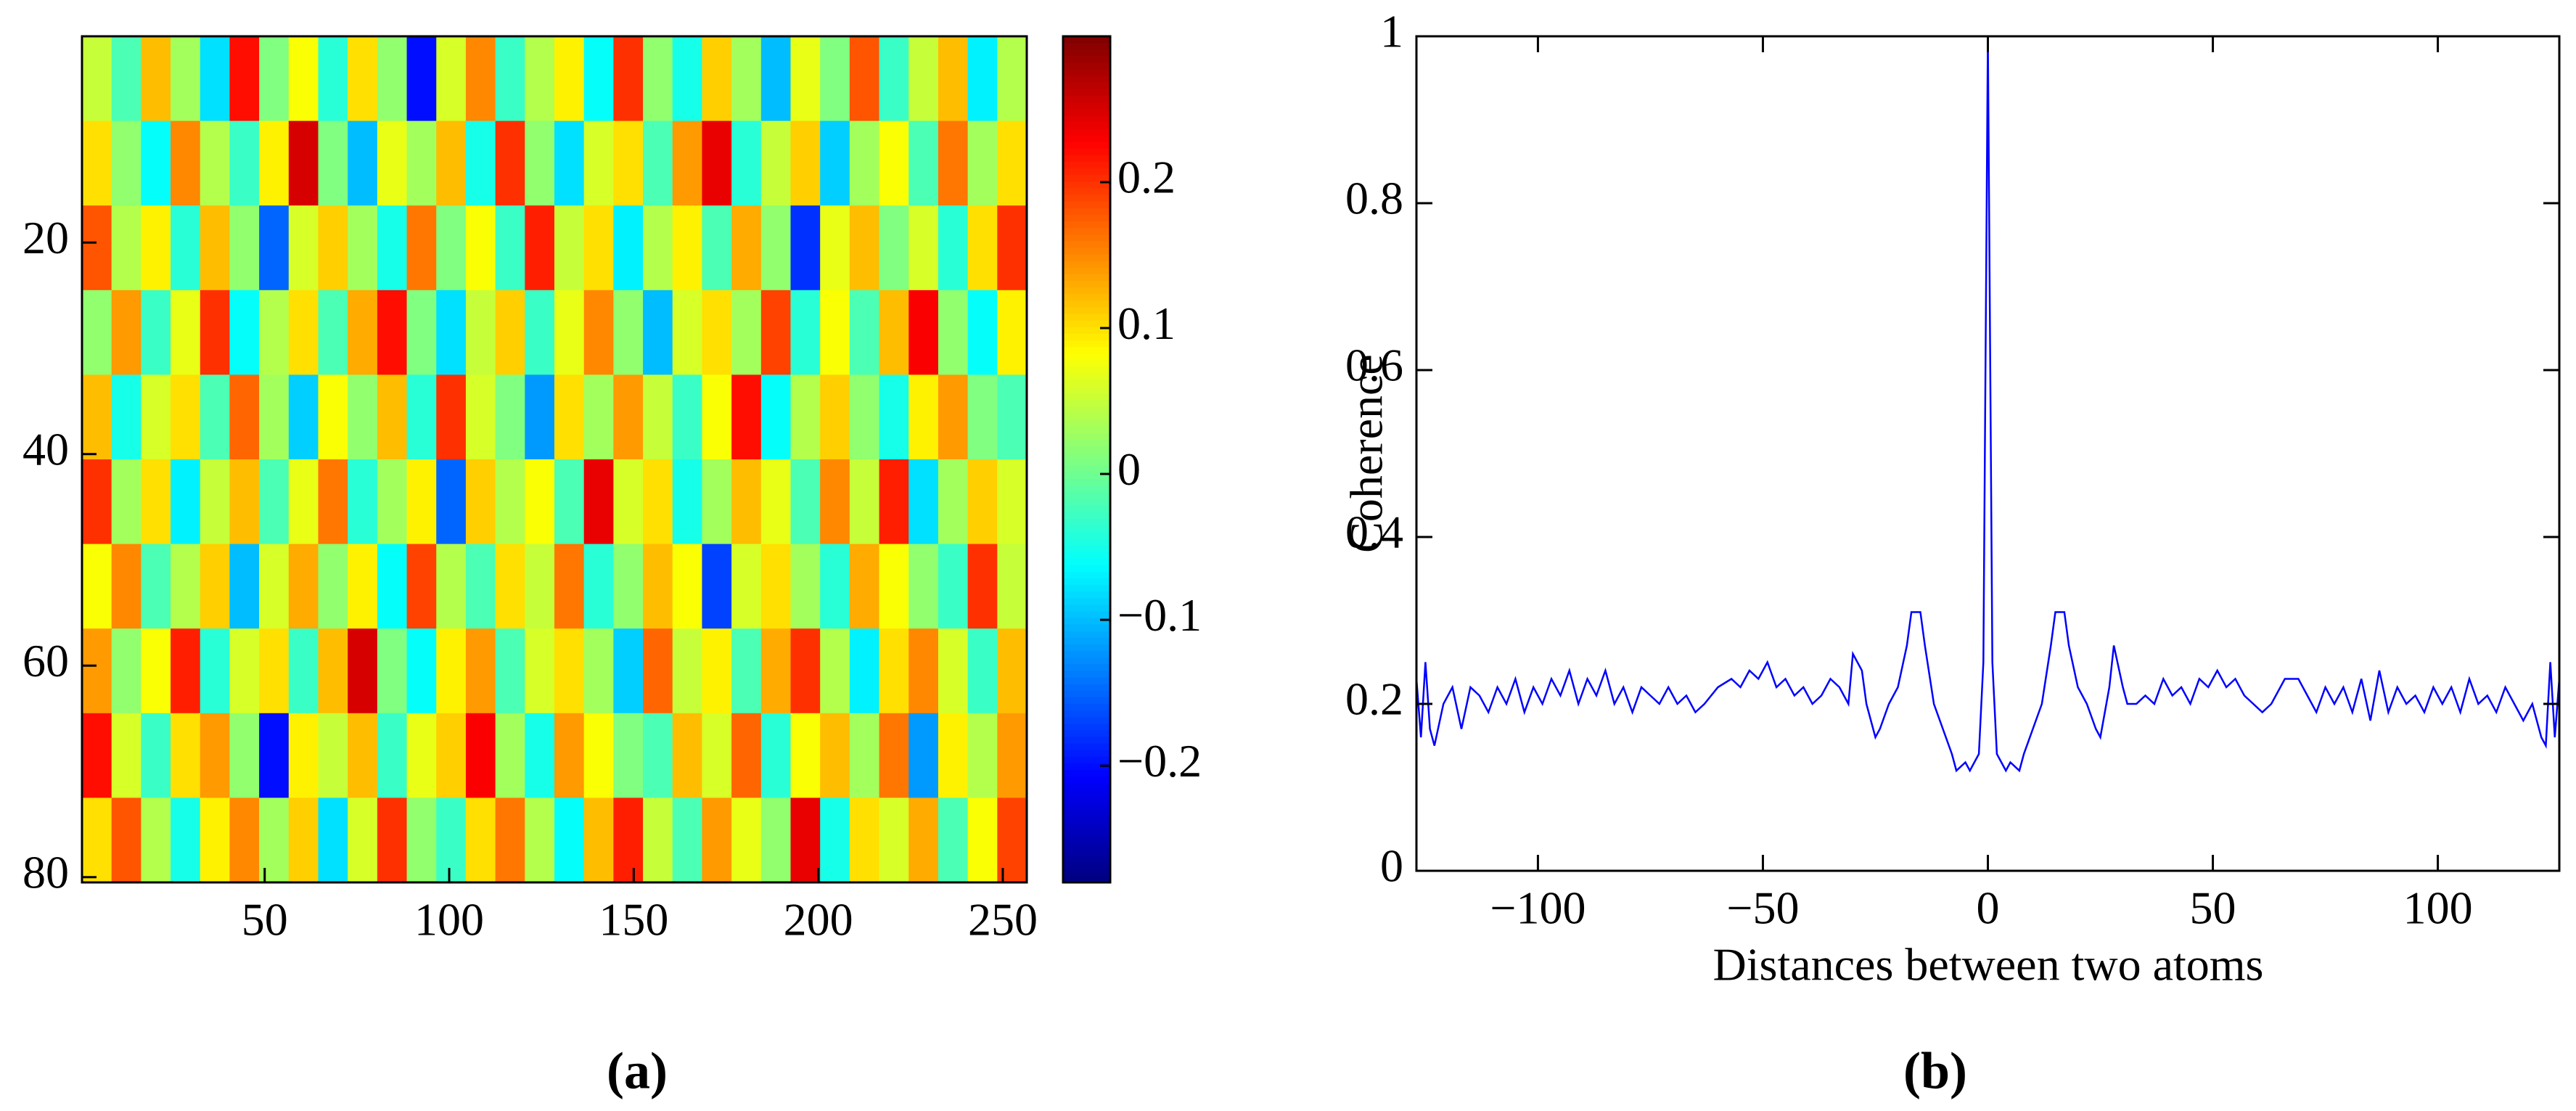 The width and height of the screenshot is (2576, 1111). What do you see at coordinates (1538, 908) in the screenshot?
I see `x-tick-label: −100` at bounding box center [1538, 908].